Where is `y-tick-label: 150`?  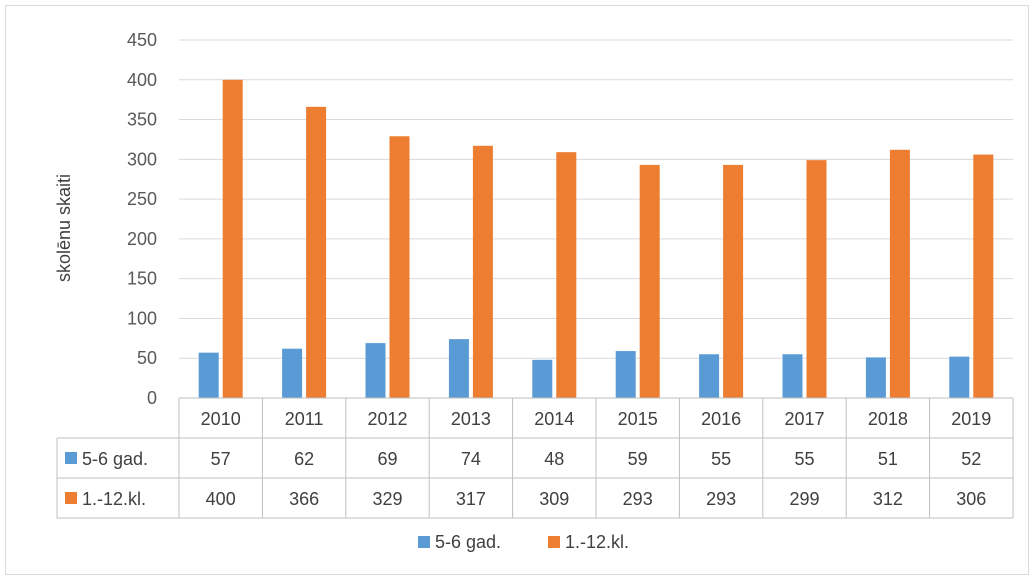
y-tick-label: 150 is located at coordinates (142, 279).